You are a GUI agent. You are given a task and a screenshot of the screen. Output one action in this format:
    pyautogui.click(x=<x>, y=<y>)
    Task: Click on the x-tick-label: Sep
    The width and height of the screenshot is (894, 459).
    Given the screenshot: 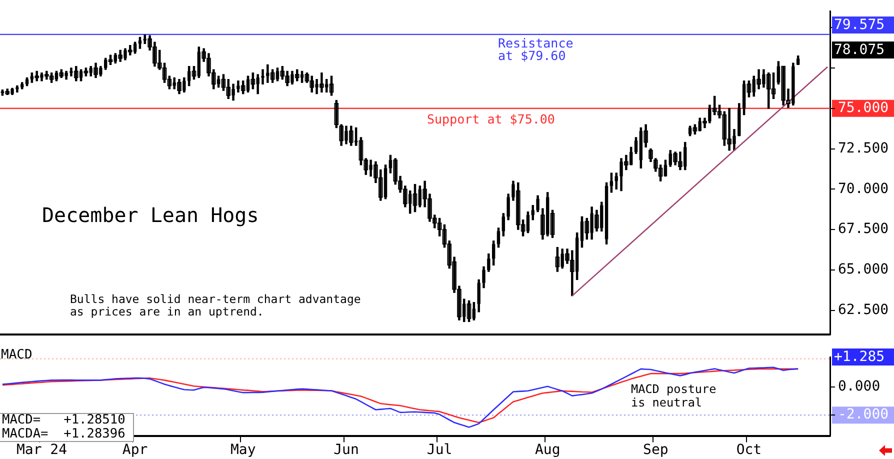 What is the action you would take?
    pyautogui.click(x=655, y=450)
    